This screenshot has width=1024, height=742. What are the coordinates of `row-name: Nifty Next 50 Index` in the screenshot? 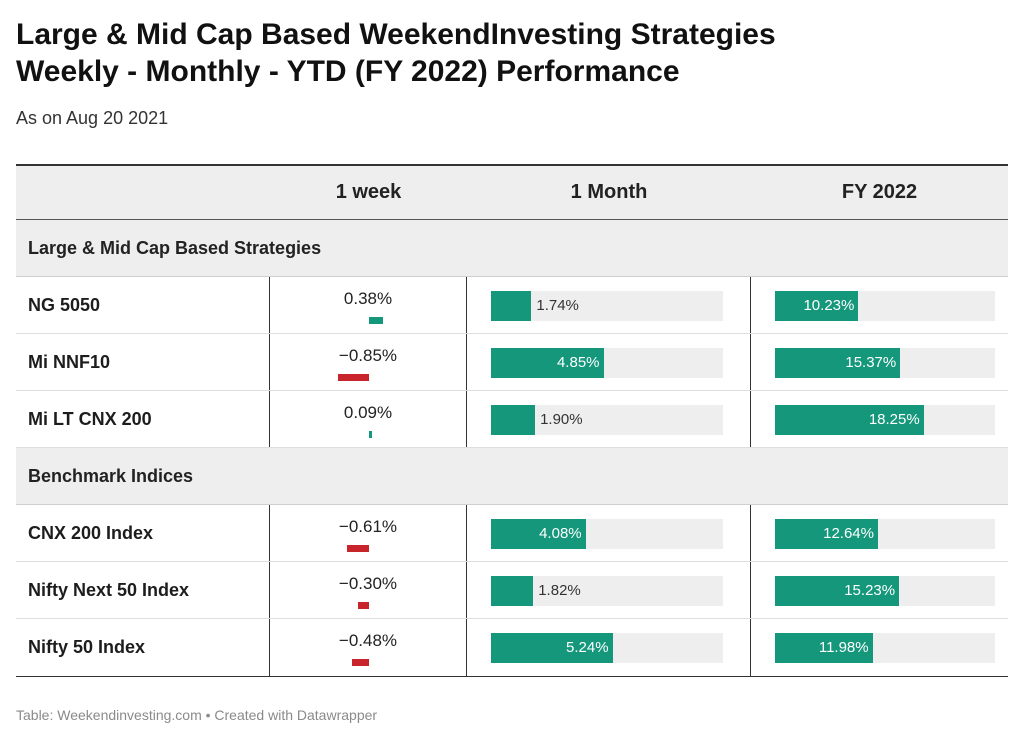 It's located at (143, 590).